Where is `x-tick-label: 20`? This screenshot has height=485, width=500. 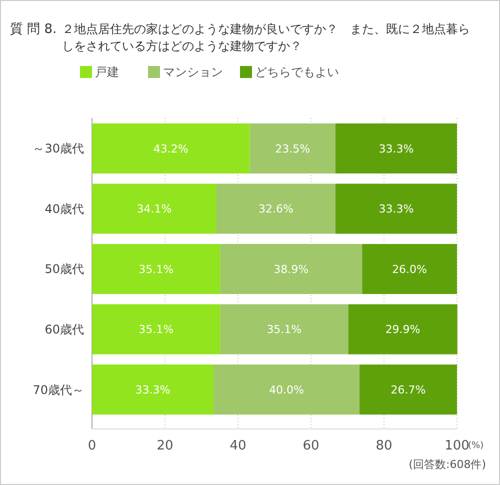 x-tick-label: 20 is located at coordinates (165, 446).